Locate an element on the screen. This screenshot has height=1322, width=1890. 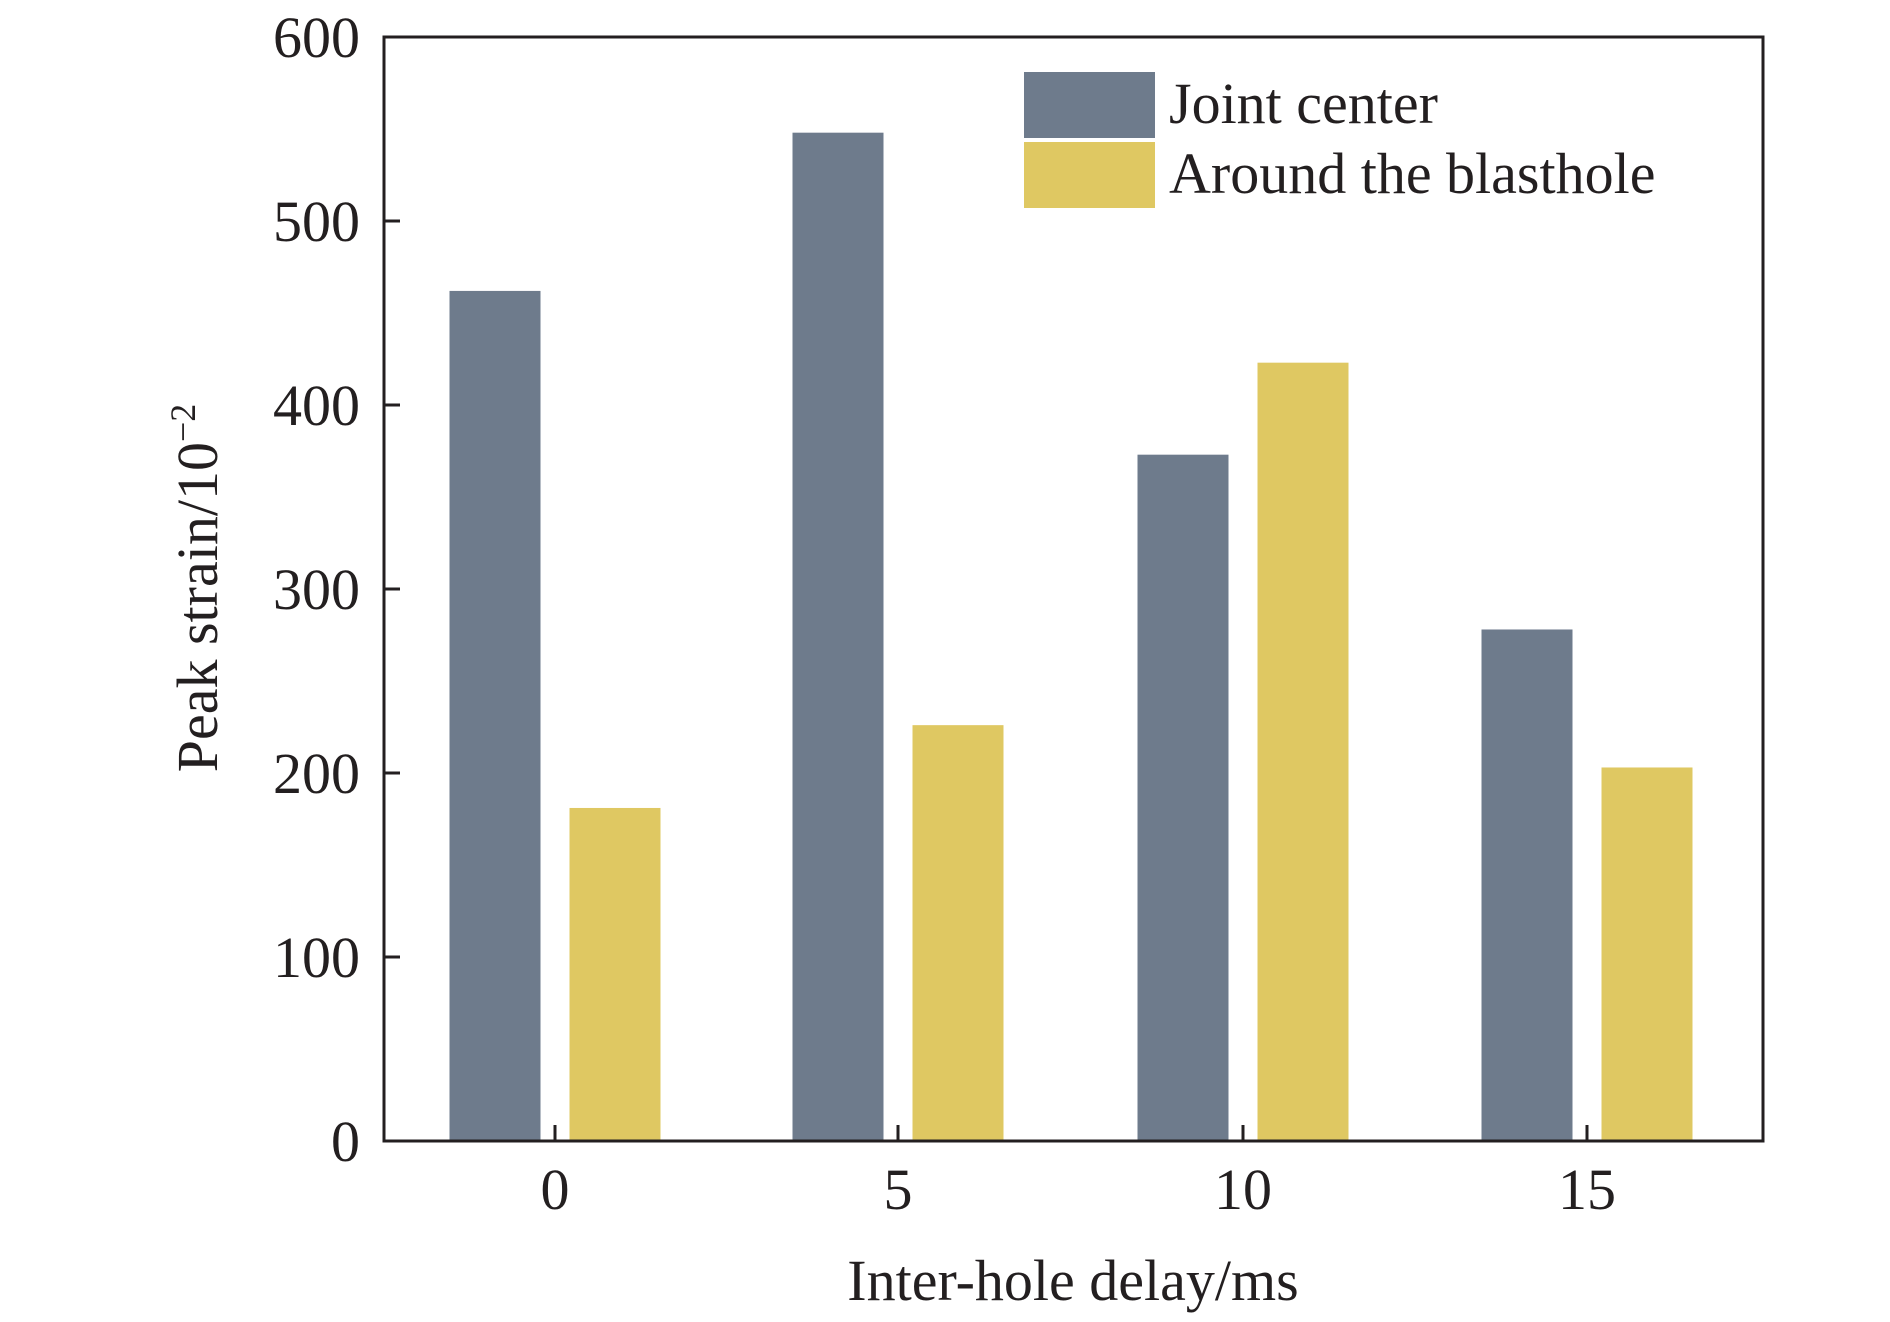
y-axis-label: Peak strain/10−2 is located at coordinates (196, 588).